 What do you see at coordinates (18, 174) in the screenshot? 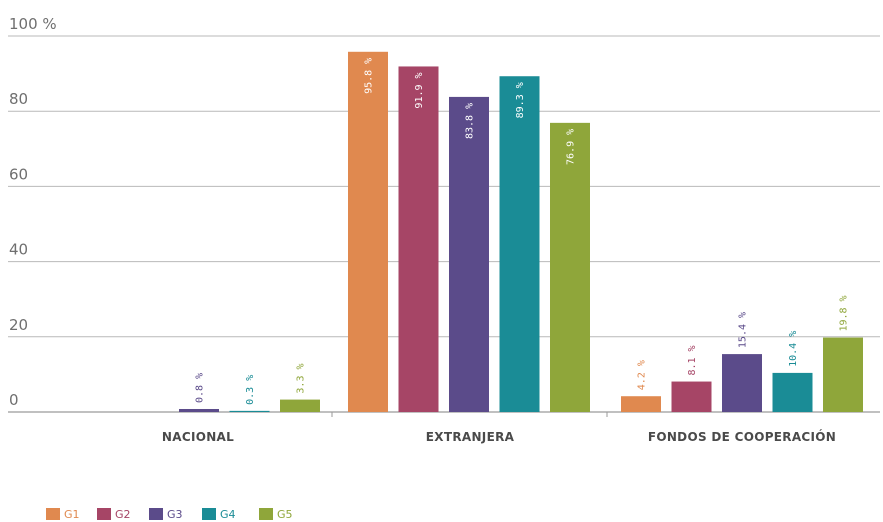
I see `y-tick-label: 60` at bounding box center [18, 174].